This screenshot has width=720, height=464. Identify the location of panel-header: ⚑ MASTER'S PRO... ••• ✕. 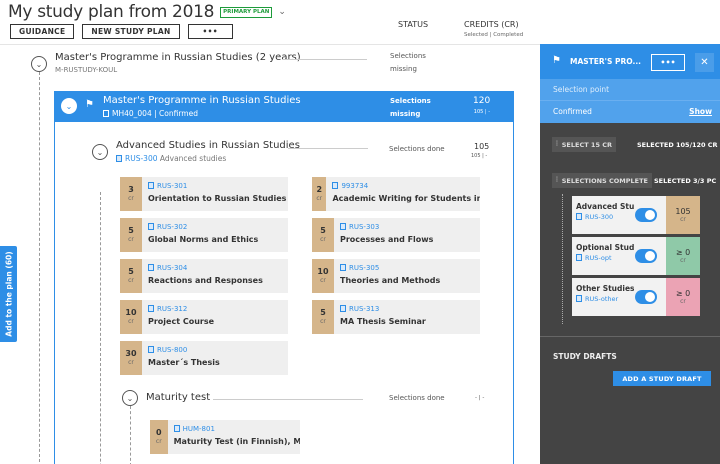
(630, 61).